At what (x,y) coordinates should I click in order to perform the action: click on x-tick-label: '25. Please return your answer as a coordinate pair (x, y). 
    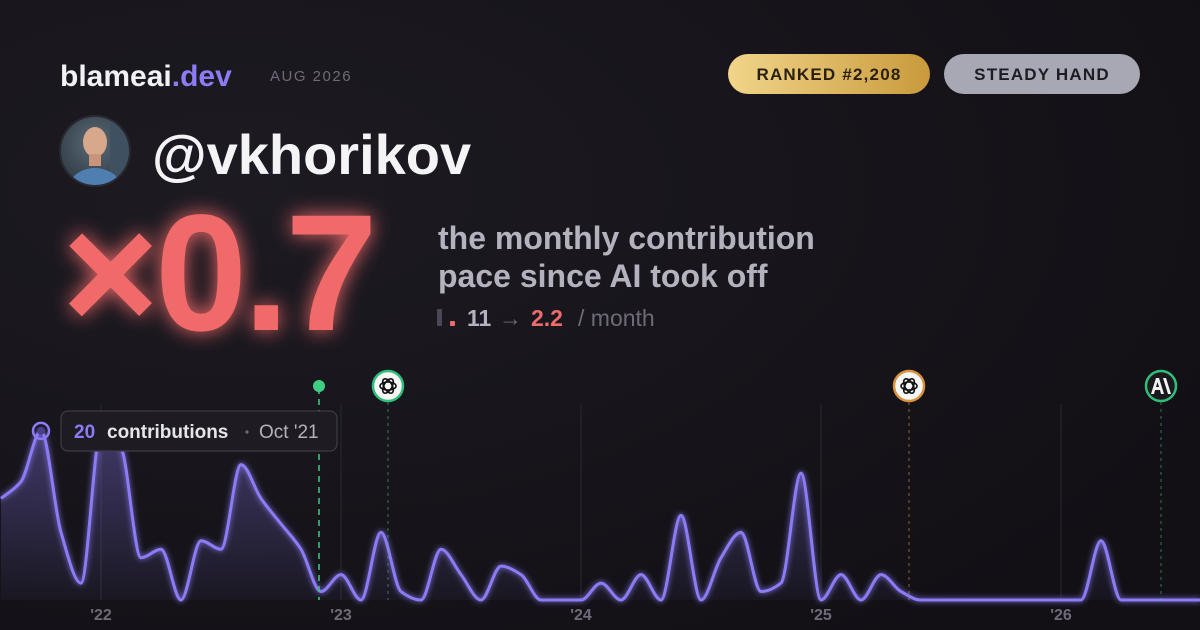
    Looking at the image, I should click on (821, 615).